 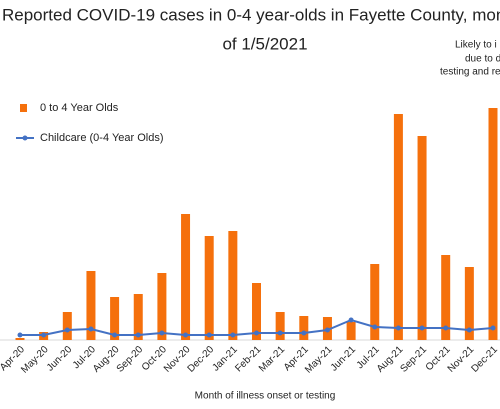 I want to click on annotation: due to d, so click(x=482, y=59).